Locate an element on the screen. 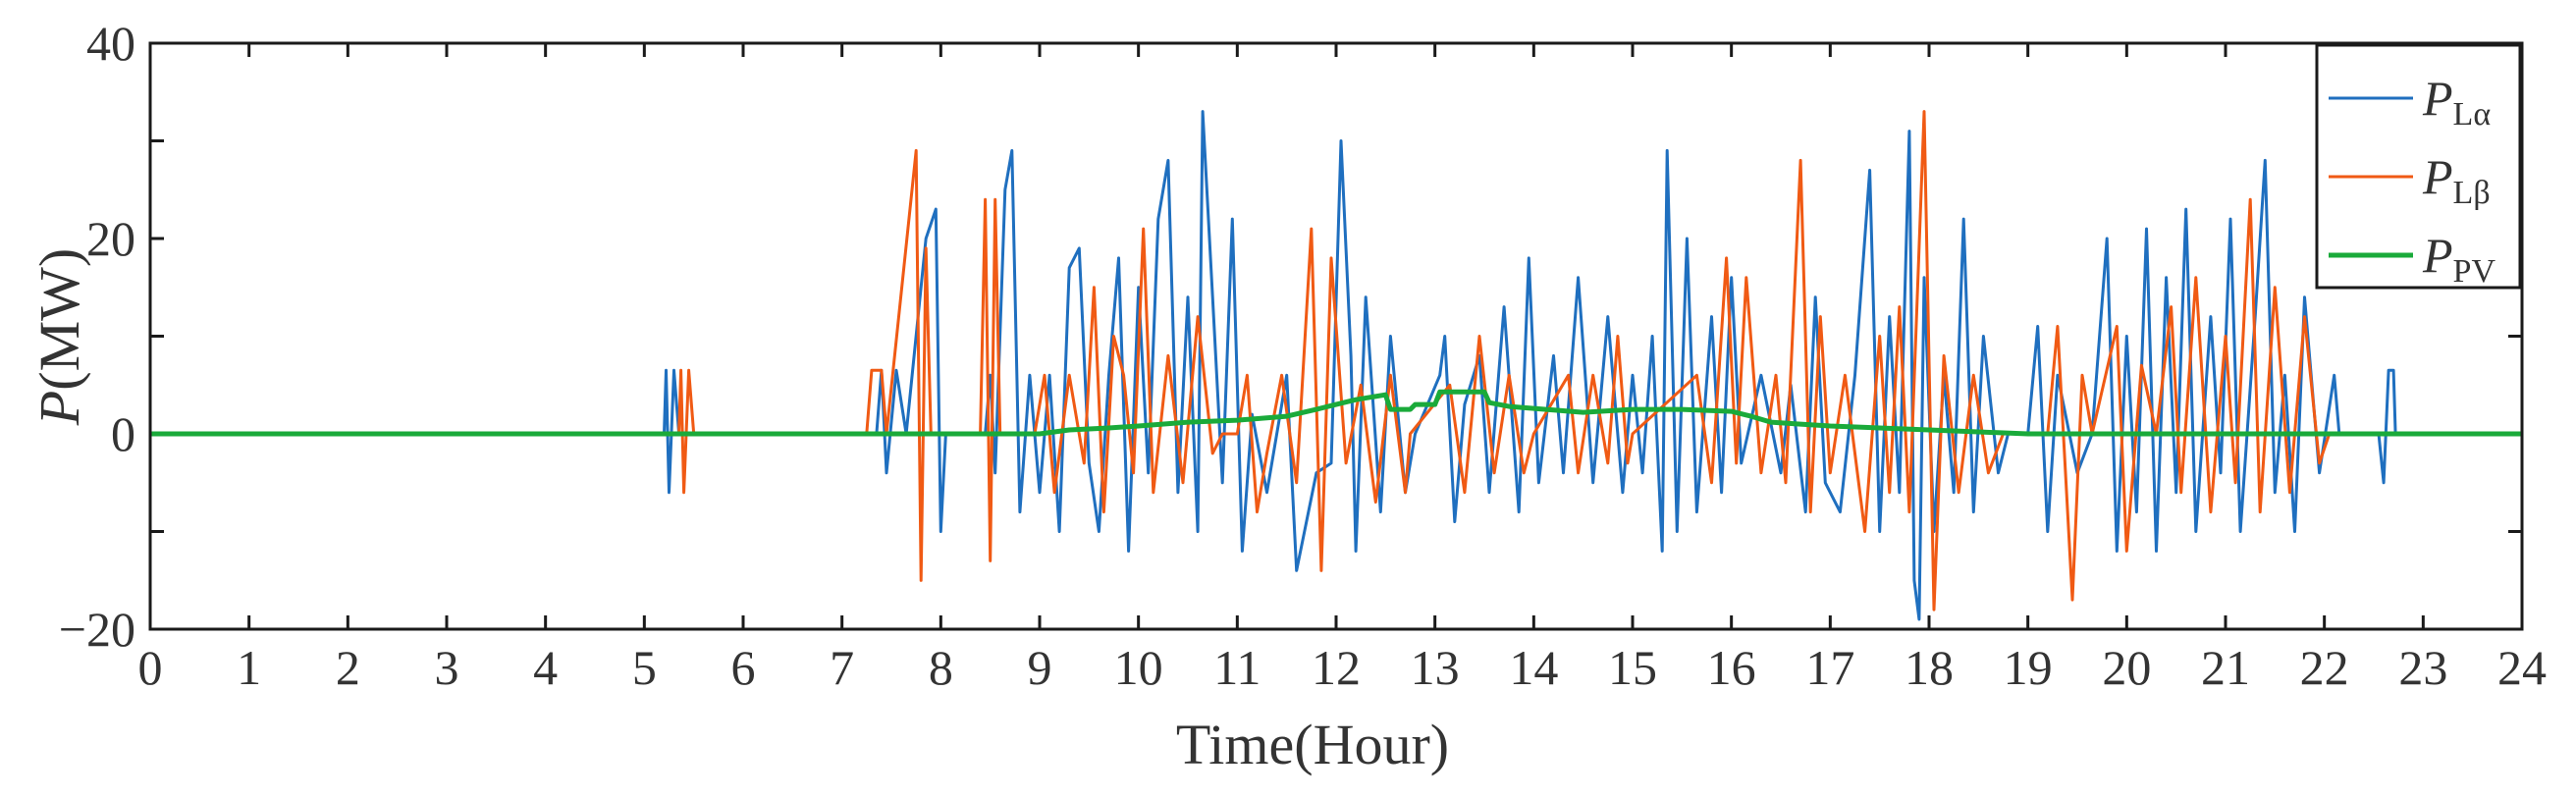  x-tick-label: 0 is located at coordinates (150, 667).